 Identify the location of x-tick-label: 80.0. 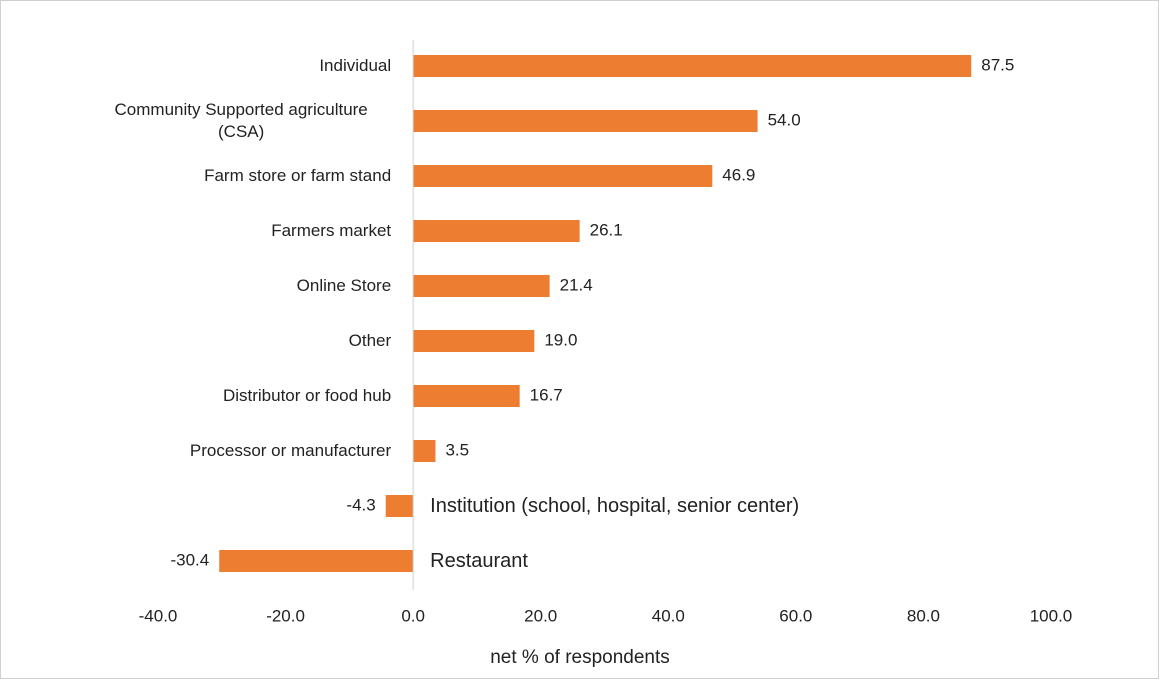
(923, 615).